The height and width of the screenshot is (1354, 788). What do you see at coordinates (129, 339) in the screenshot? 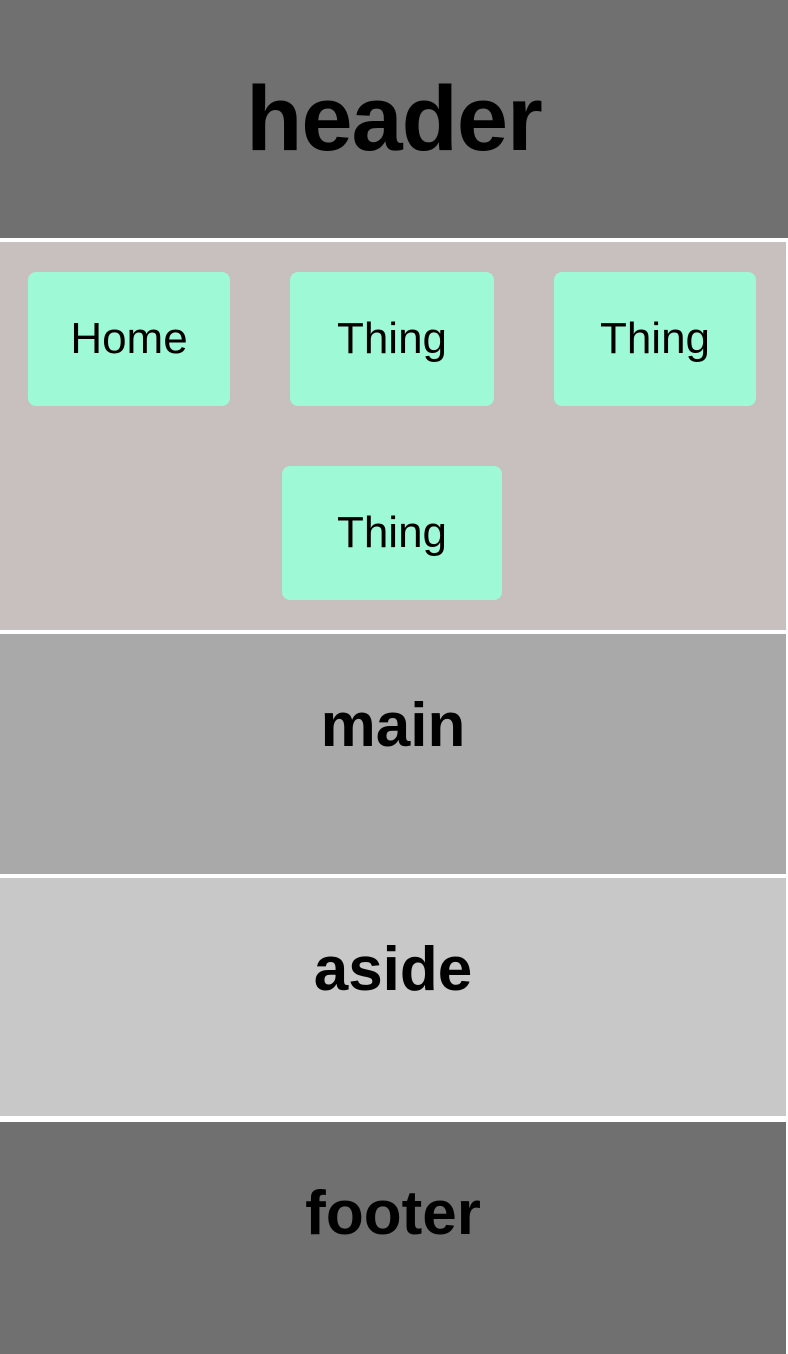
I see `nav-button-home: Home` at bounding box center [129, 339].